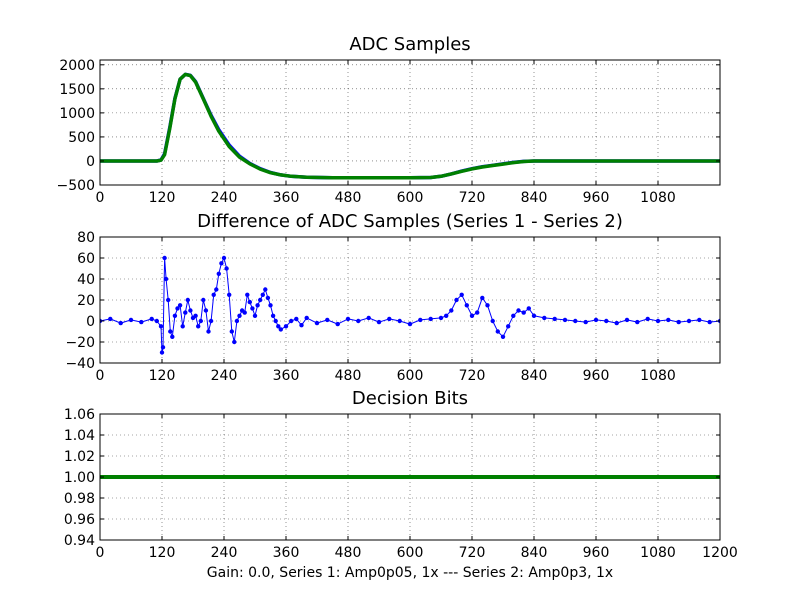 The width and height of the screenshot is (800, 600). I want to click on y-tick-label: 0.98, so click(79, 499).